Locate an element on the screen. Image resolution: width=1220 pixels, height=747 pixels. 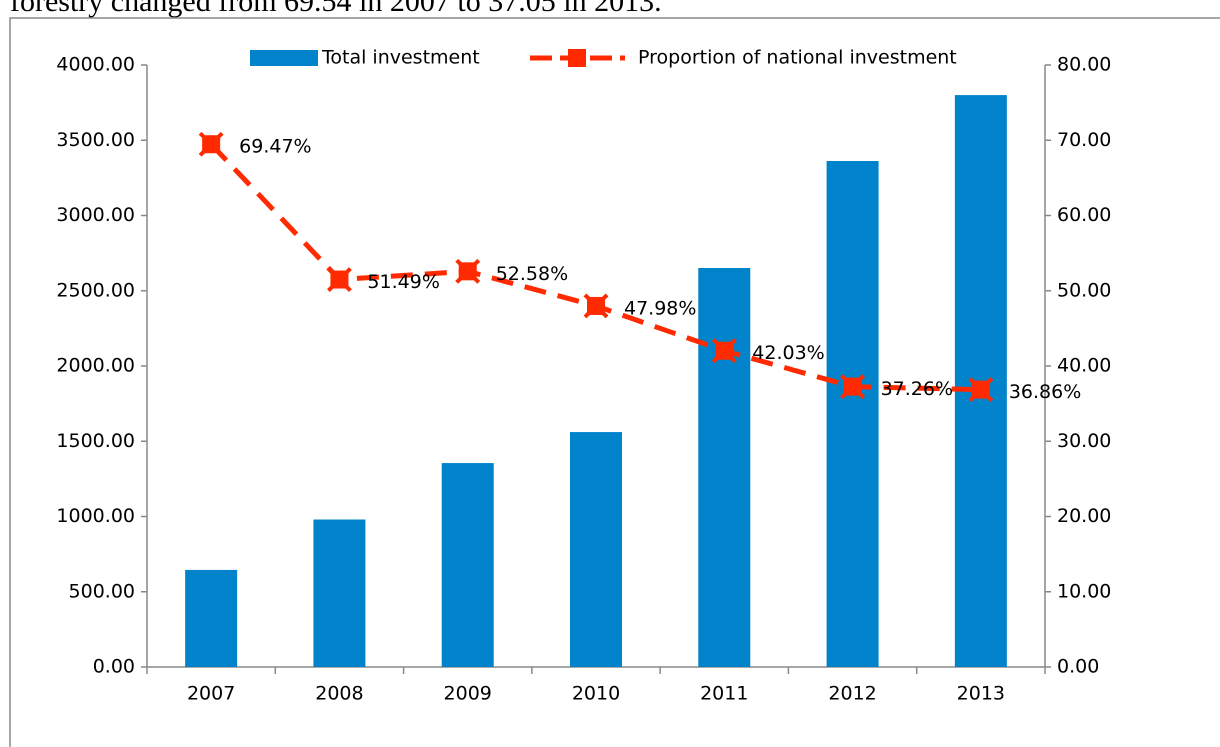
data-label: 47.98% is located at coordinates (660, 308).